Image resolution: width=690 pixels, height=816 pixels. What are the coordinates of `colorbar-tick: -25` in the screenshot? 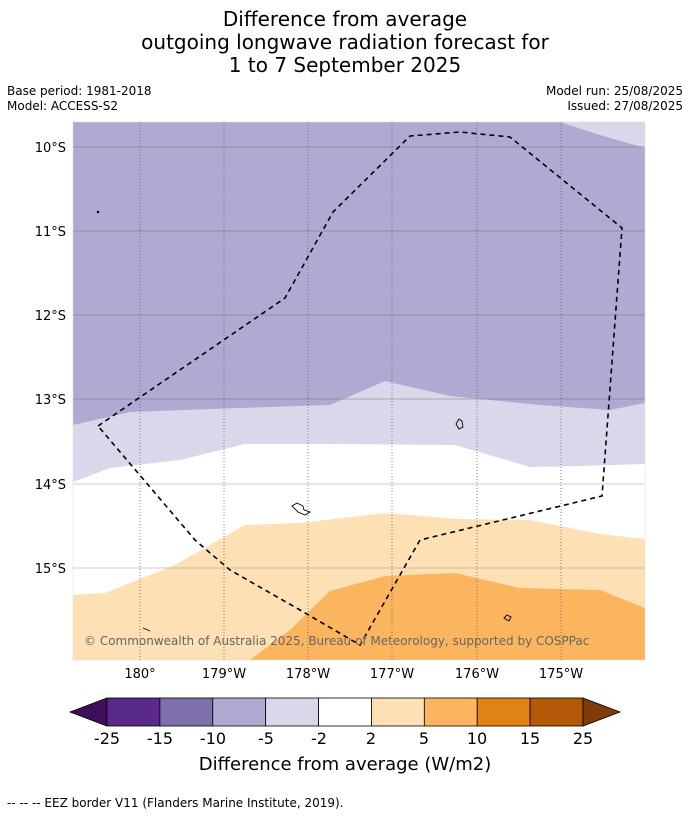 It's located at (107, 738).